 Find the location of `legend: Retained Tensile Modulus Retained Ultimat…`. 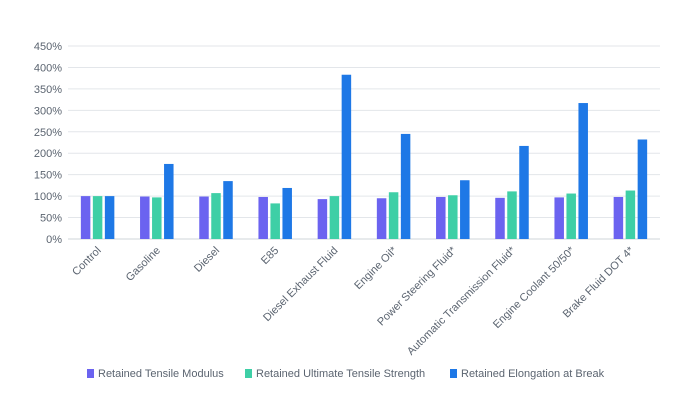

legend: Retained Tensile Modulus Retained Ultimat… is located at coordinates (346, 374).